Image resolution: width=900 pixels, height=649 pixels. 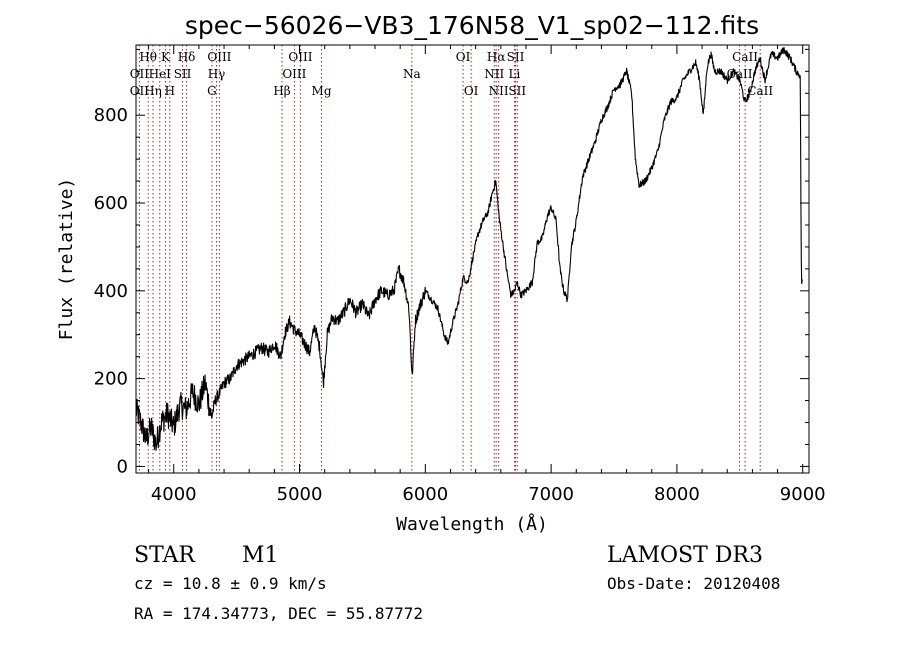 I want to click on line-label-11: SII, so click(x=183, y=74).